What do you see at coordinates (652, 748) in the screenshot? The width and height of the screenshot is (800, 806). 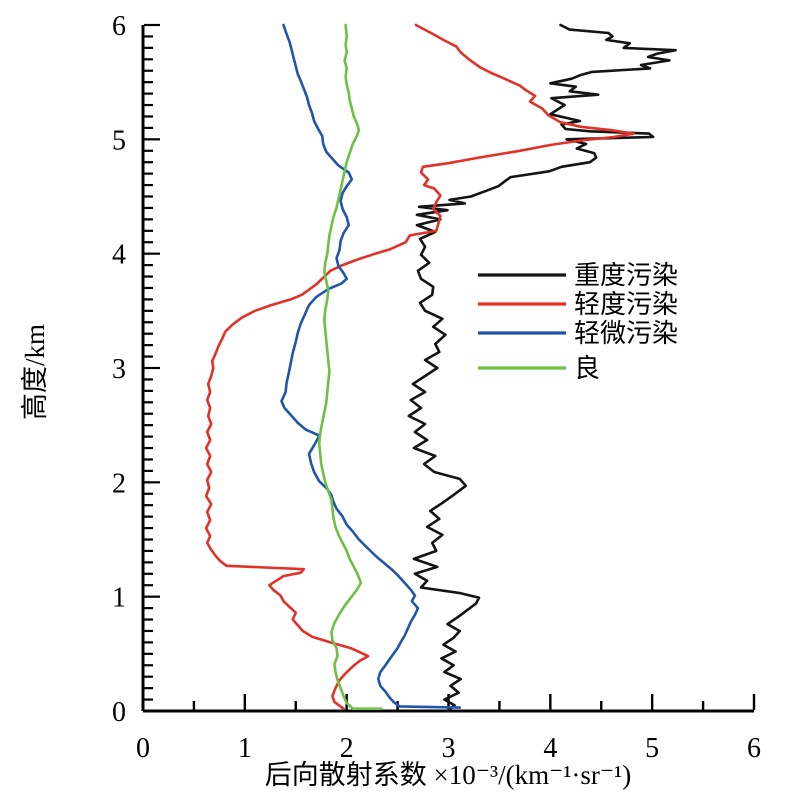 I see `x-tick-label: 5` at bounding box center [652, 748].